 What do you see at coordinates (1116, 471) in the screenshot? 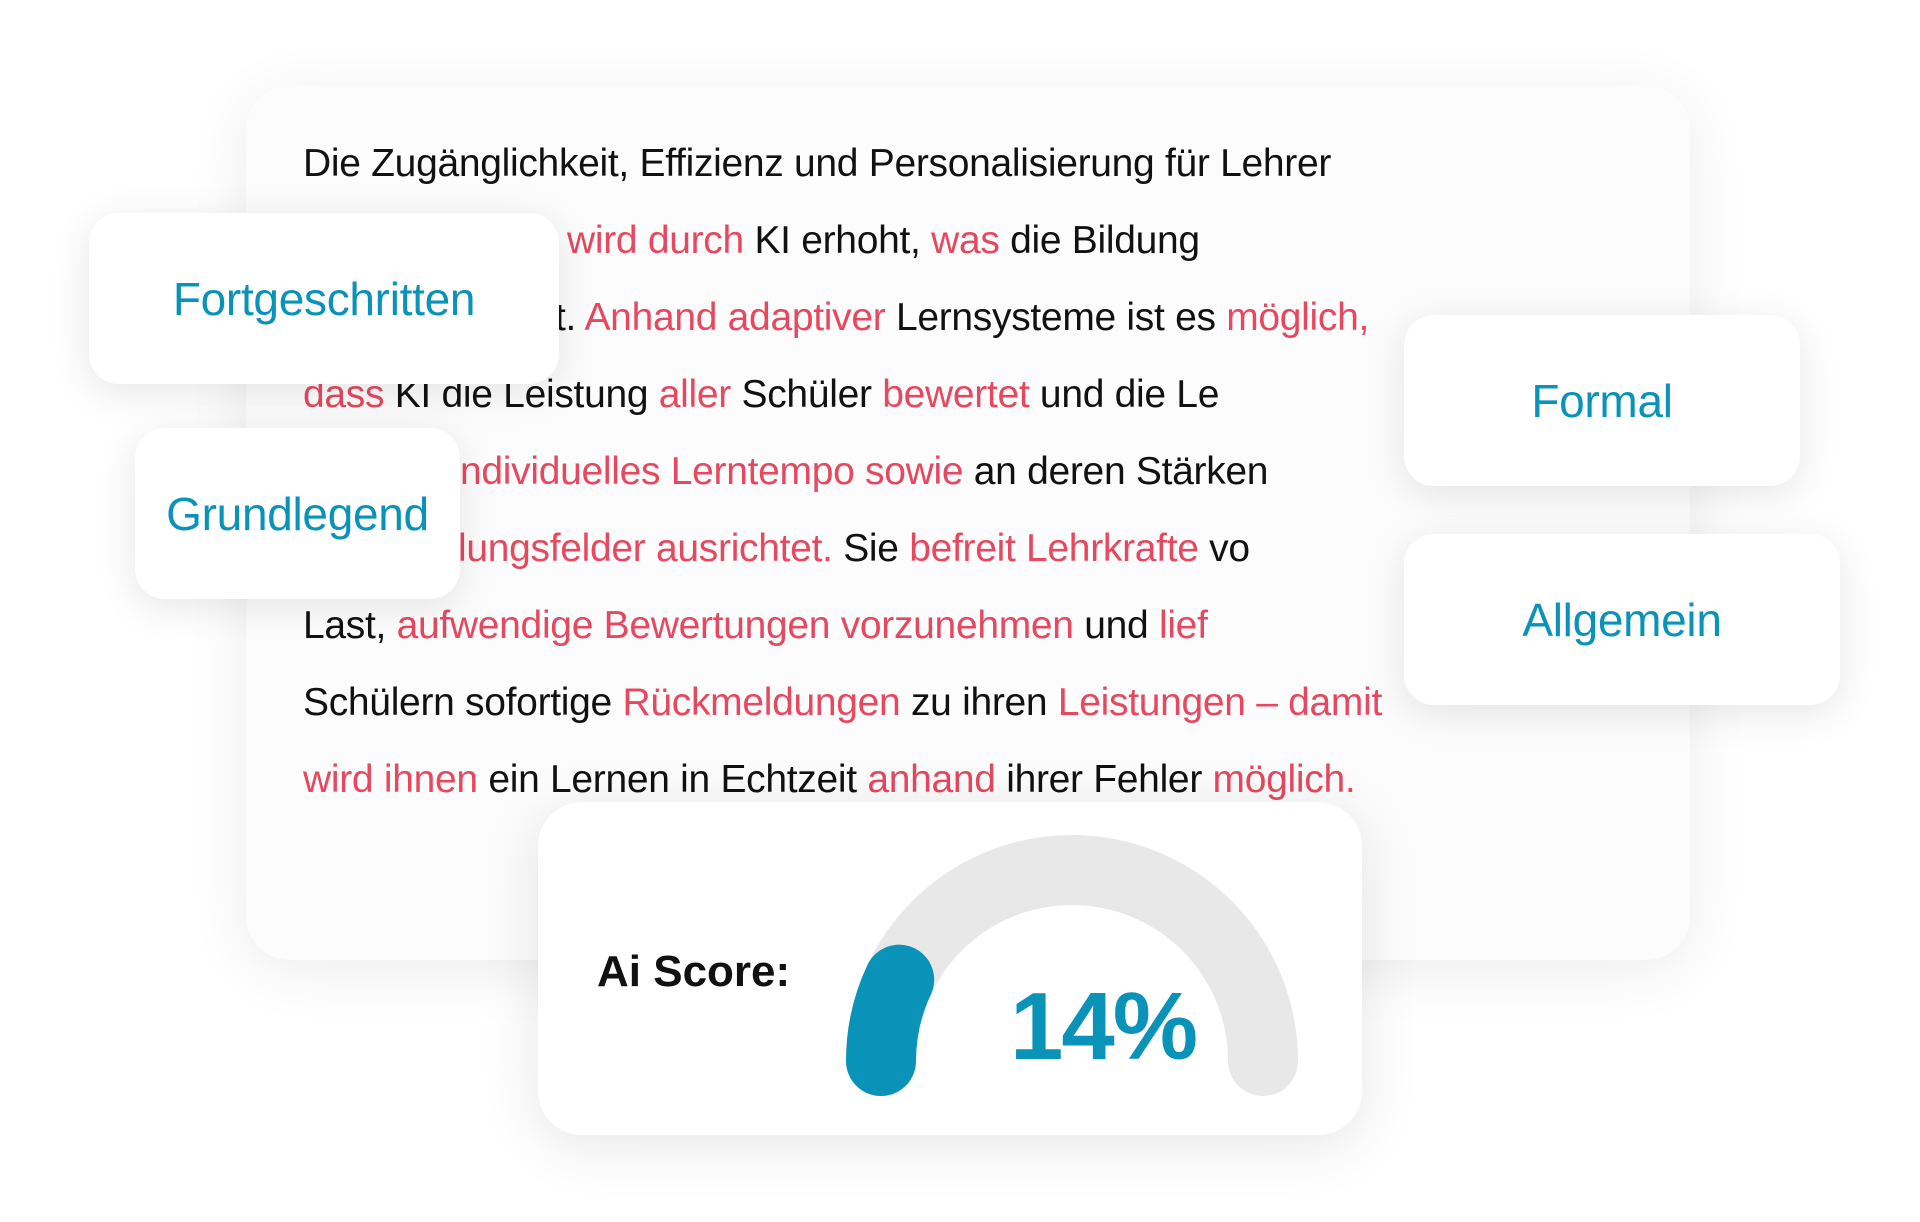
I see `text-phrase: an deren Stärken` at bounding box center [1116, 471].